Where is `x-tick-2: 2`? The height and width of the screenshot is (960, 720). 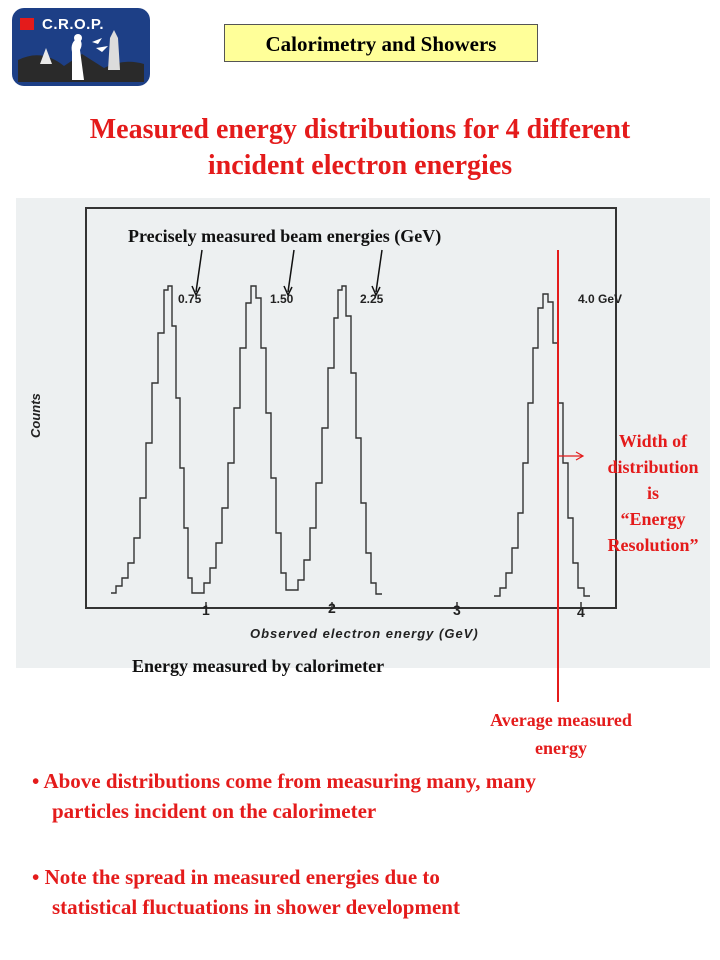
x-tick-2: 2 is located at coordinates (332, 608).